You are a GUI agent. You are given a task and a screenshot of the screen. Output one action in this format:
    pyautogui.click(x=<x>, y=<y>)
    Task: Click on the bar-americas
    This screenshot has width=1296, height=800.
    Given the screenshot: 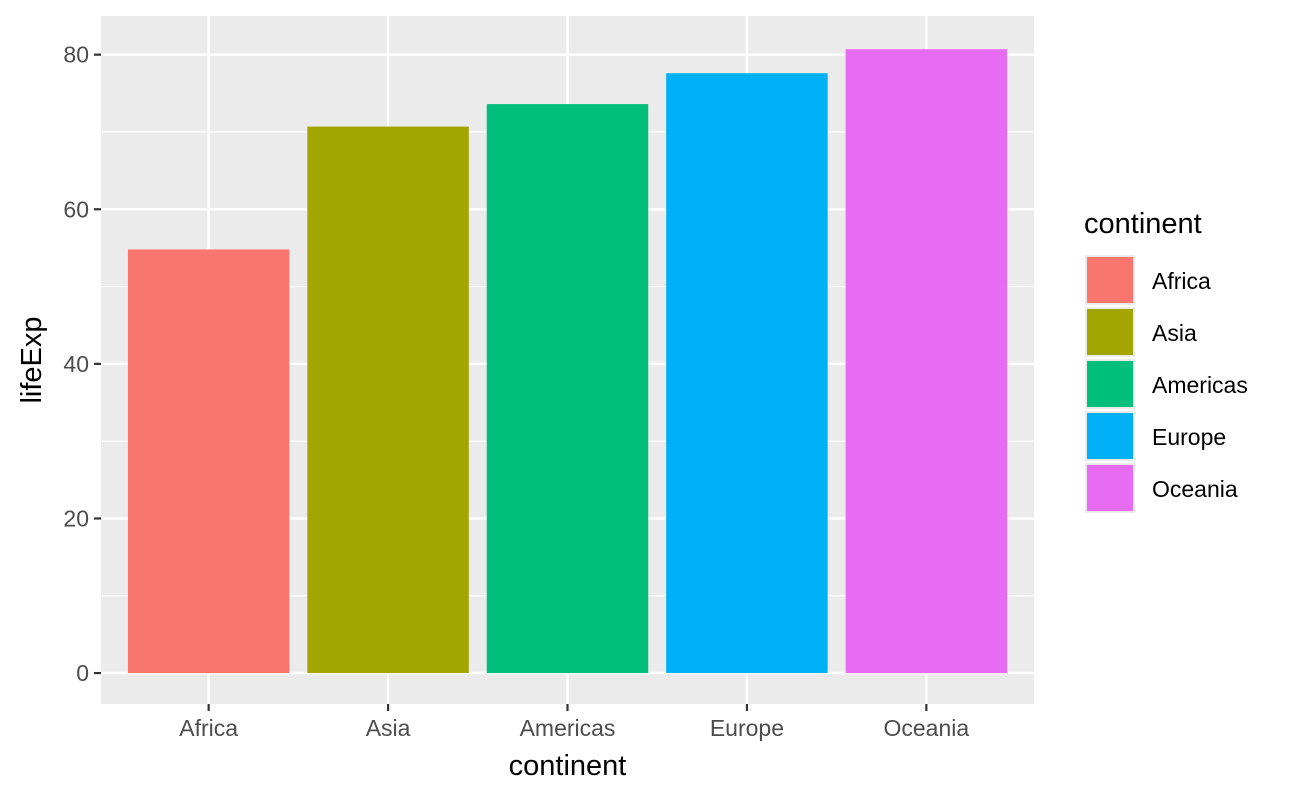 What is the action you would take?
    pyautogui.click(x=567, y=389)
    